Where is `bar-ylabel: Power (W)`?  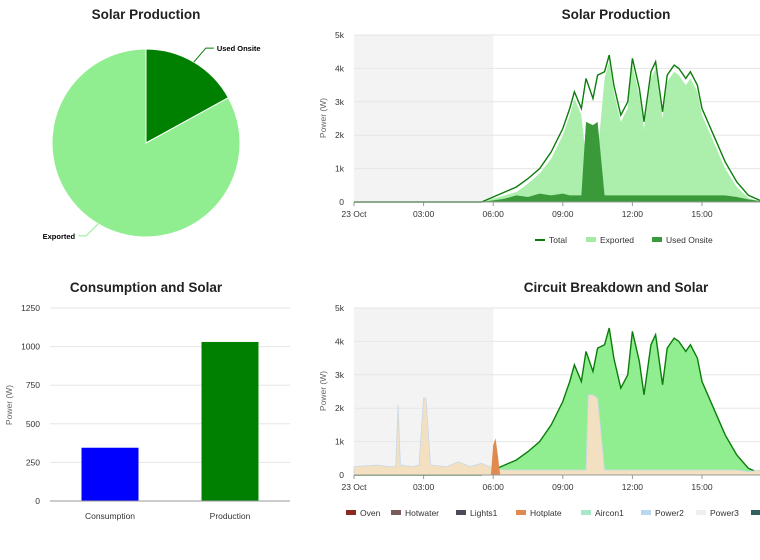
bar-ylabel: Power (W) is located at coordinates (9, 405).